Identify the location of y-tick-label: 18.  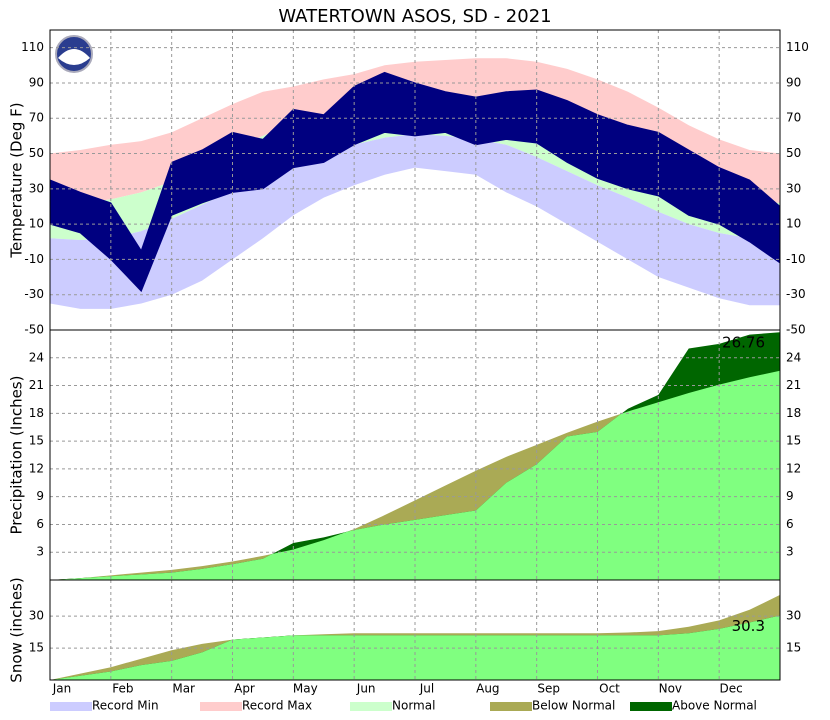
(36, 413).